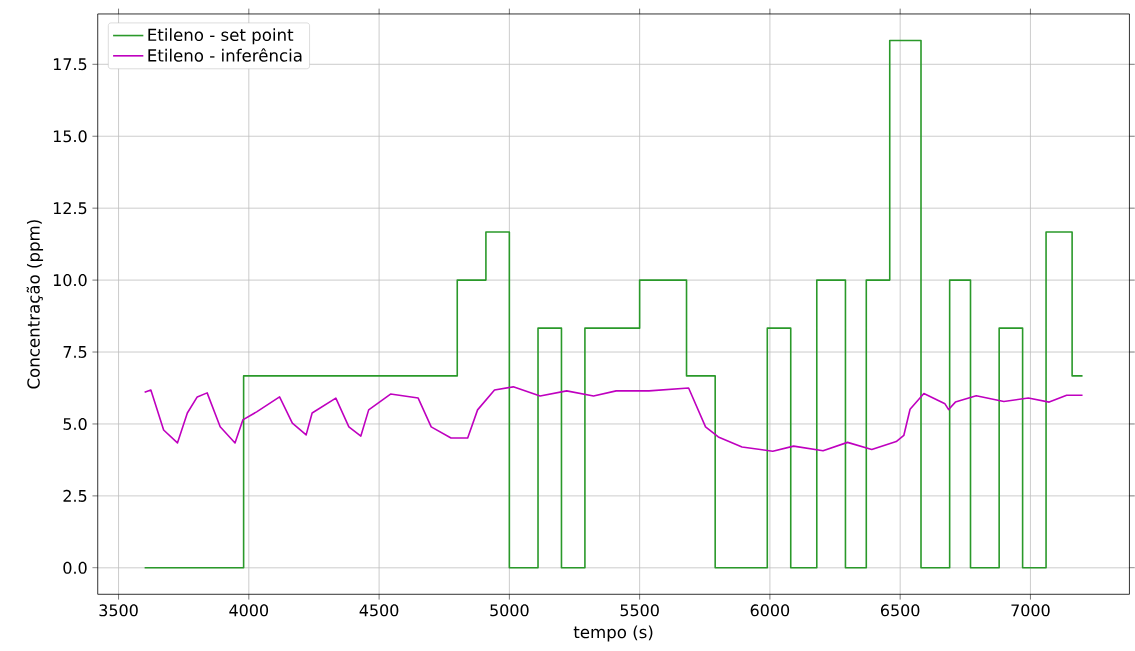  What do you see at coordinates (70, 208) in the screenshot?
I see `y-tick-label: 12.5` at bounding box center [70, 208].